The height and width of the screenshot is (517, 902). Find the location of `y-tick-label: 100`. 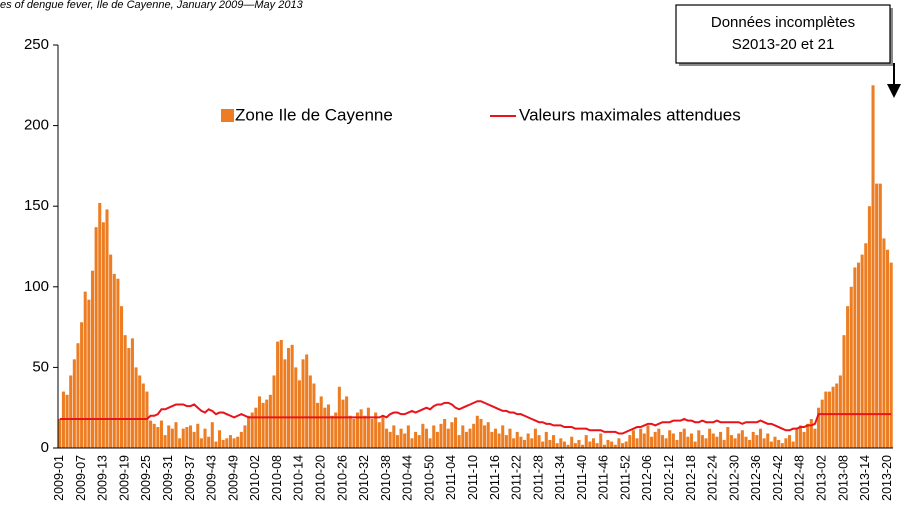

y-tick-label: 100 is located at coordinates (36, 286).